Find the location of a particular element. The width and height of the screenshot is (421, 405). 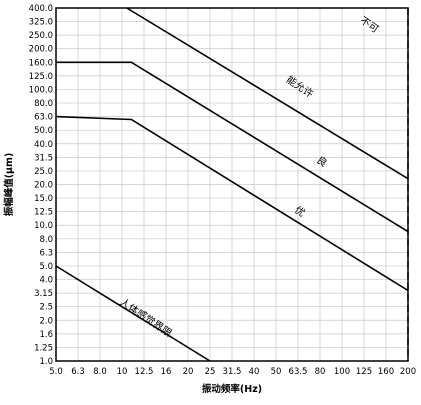

y-tick-label: 63.0 is located at coordinates (43, 118).